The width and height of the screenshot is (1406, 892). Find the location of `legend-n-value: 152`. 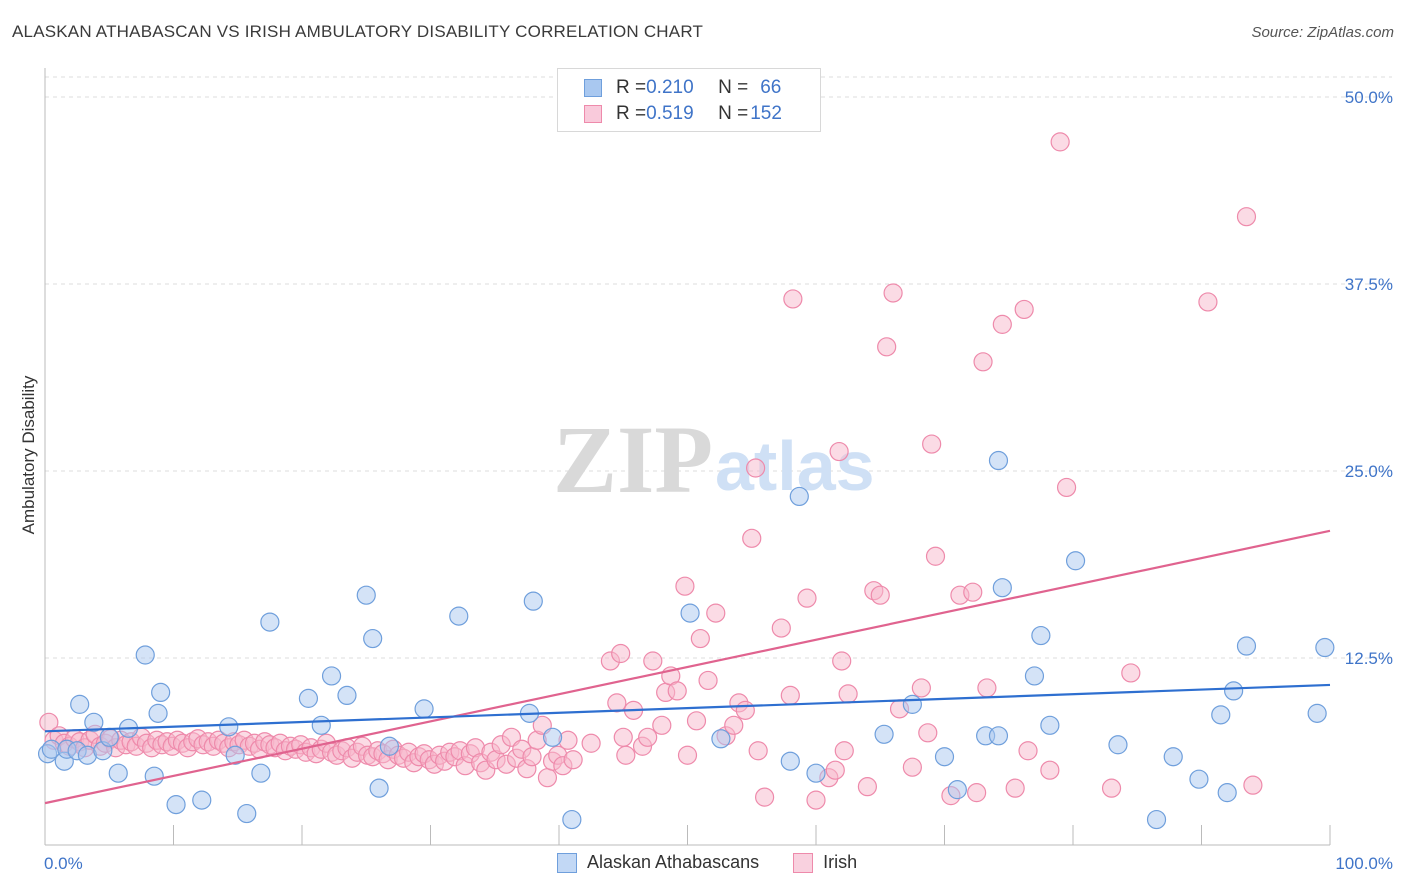

legend-n-value: 152 is located at coordinates (766, 113).